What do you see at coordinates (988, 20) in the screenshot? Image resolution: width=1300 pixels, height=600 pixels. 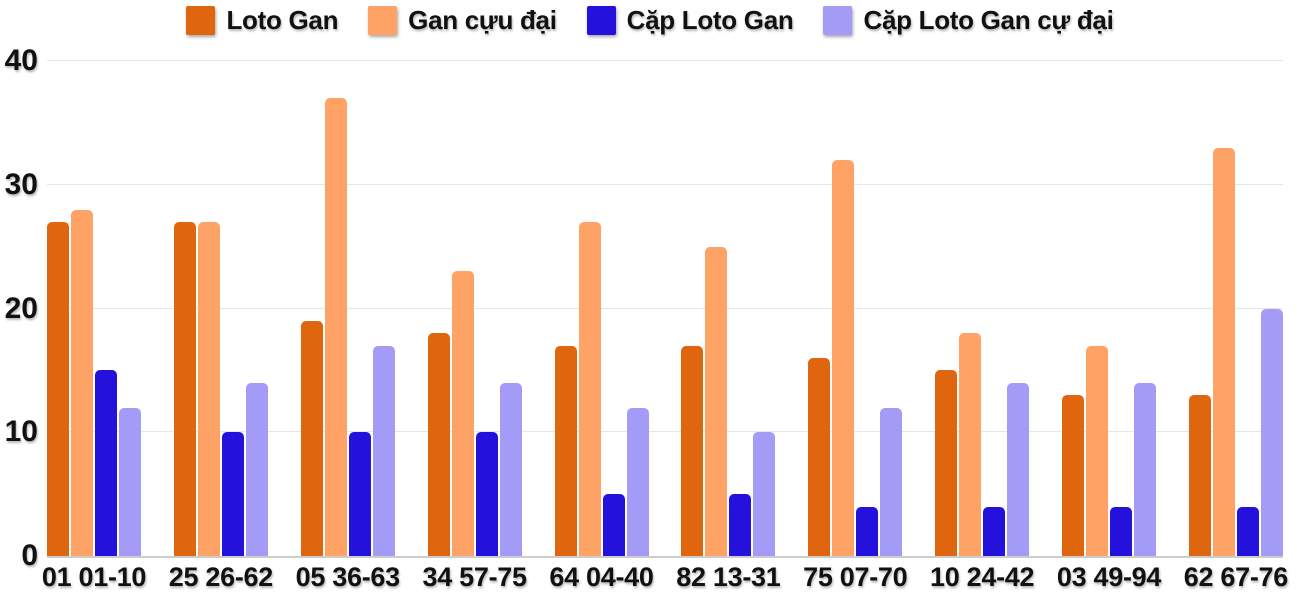 I see `legend-label: Cặp Loto Gan cự đại` at bounding box center [988, 20].